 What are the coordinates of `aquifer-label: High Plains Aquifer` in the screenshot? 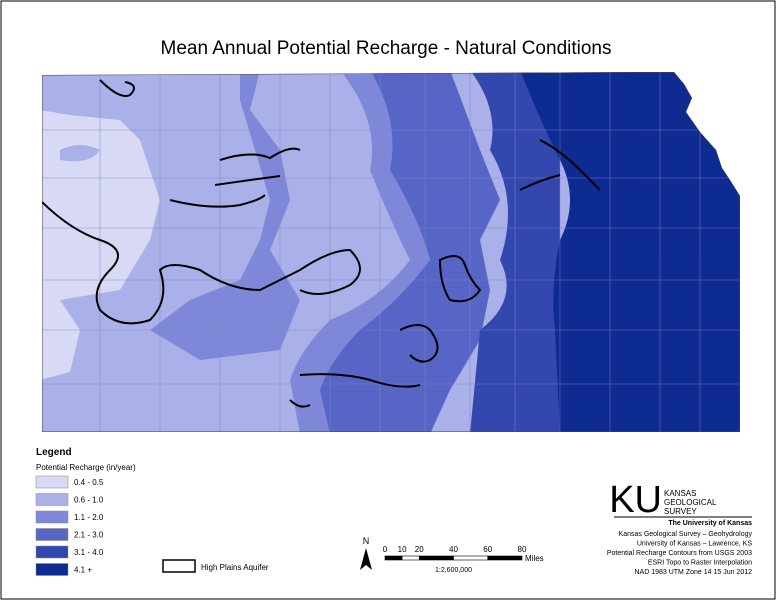 It's located at (235, 567).